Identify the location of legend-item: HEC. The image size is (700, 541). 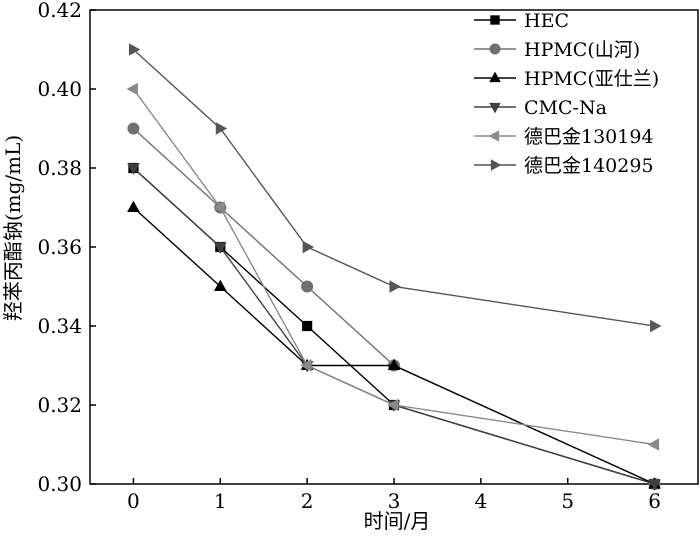
(521, 21).